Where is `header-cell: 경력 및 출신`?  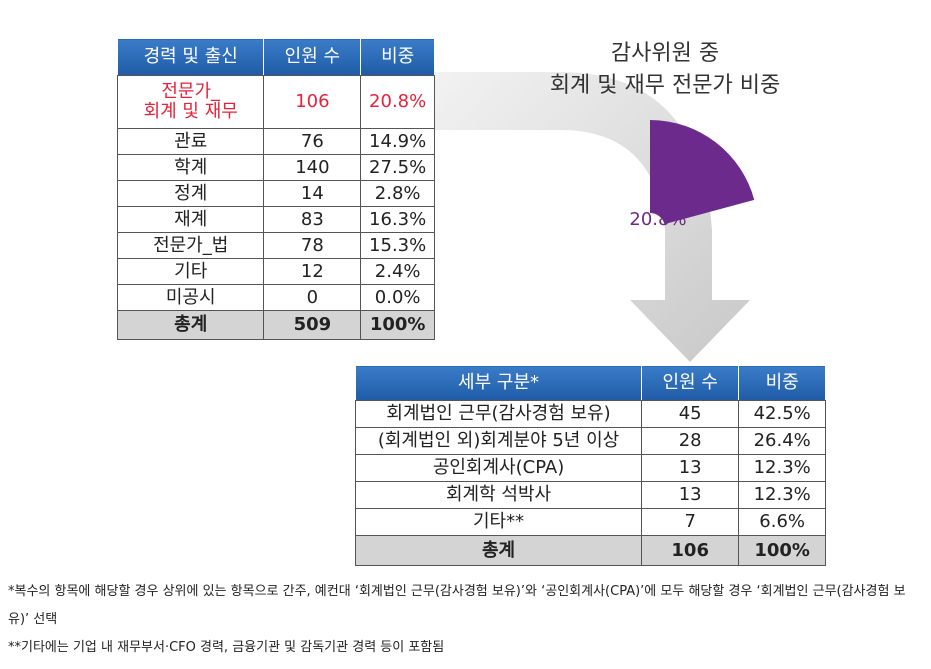
header-cell: 경력 및 출신 is located at coordinates (190, 57).